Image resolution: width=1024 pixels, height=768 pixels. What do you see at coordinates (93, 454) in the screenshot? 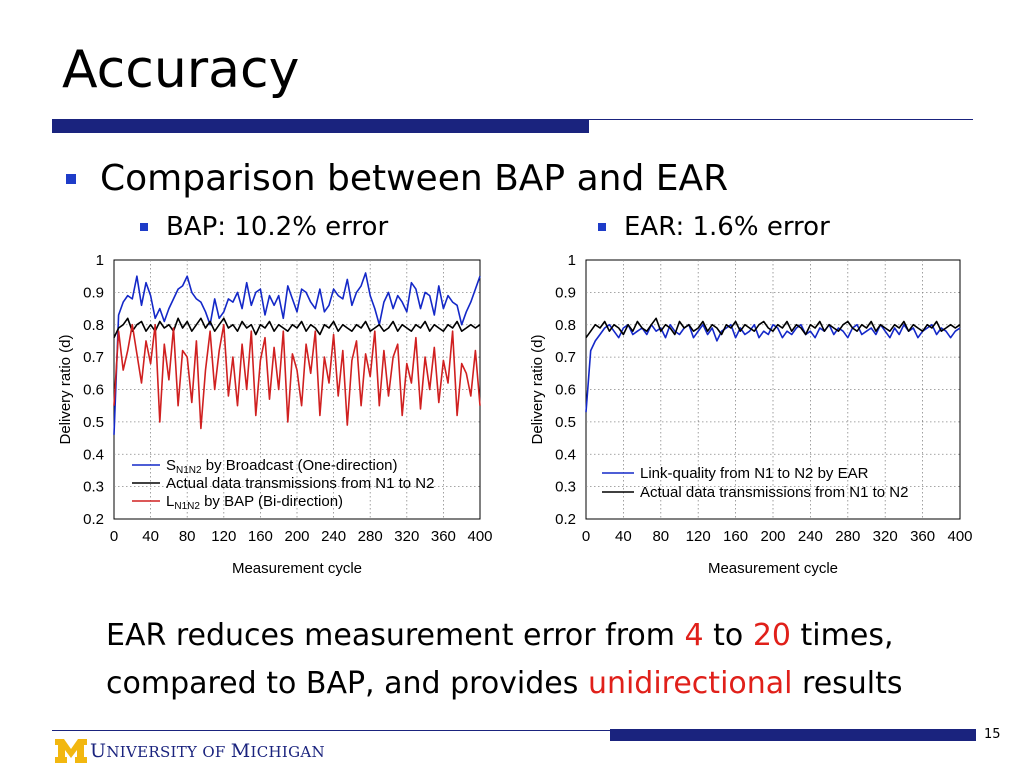
I see `bap-y-tick-label: 0.4` at bounding box center [93, 454].